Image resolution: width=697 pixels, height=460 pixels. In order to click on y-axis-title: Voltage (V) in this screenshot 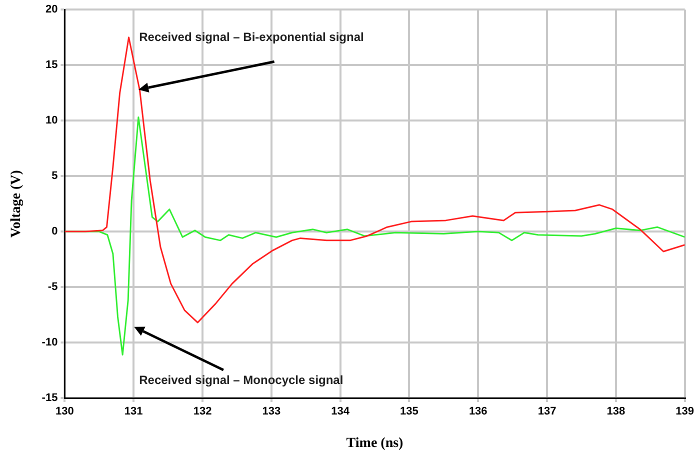, I will do `click(16, 204)`.